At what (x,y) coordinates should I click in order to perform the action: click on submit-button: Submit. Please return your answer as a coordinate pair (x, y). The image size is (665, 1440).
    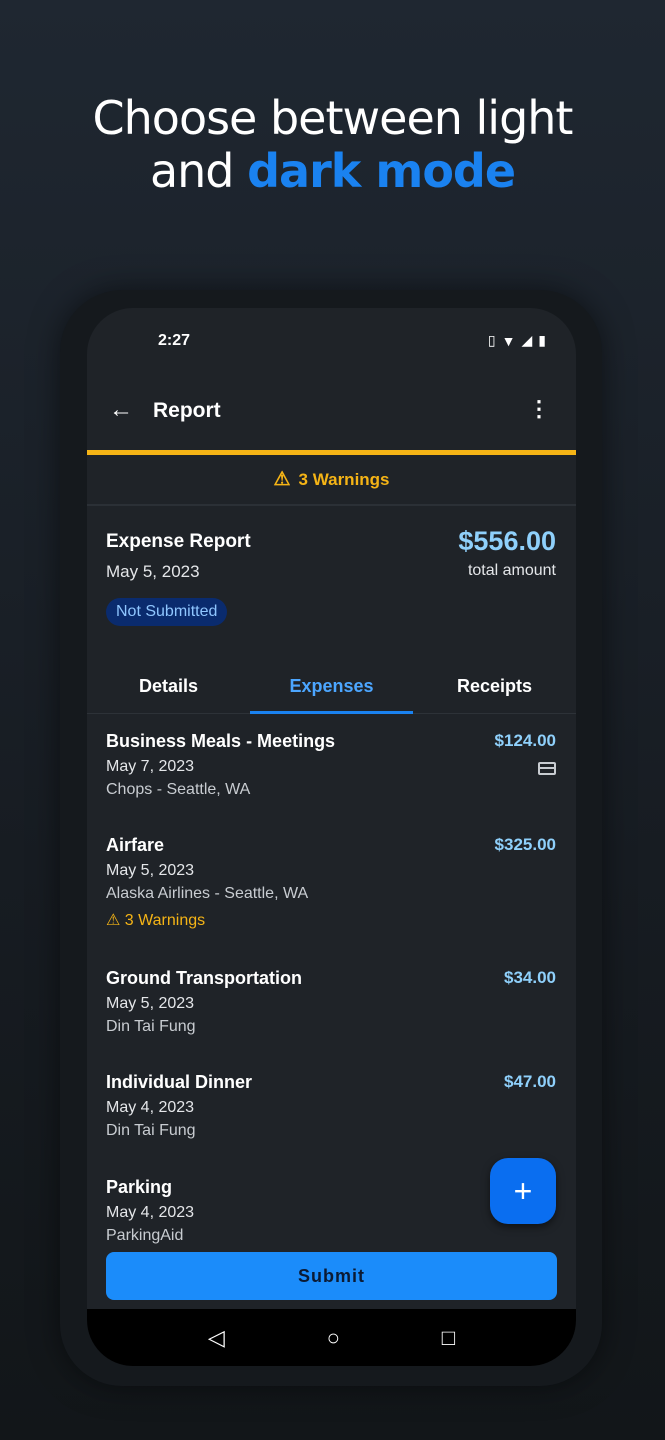
    Looking at the image, I should click on (331, 1276).